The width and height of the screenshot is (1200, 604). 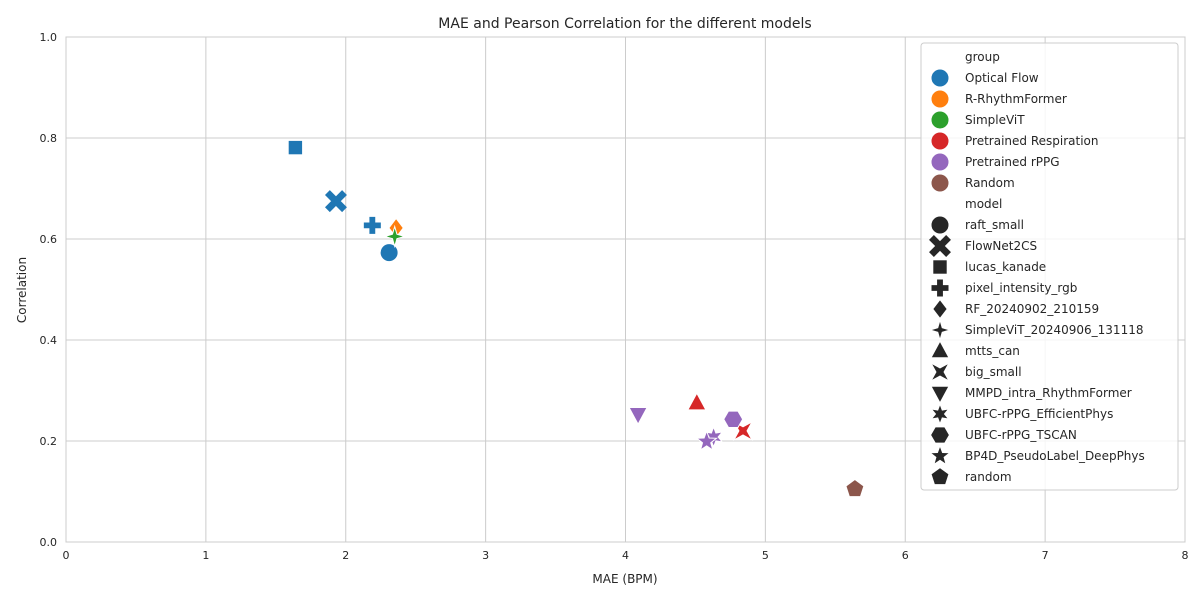 I want to click on x-tick-label: 6, so click(x=905, y=555).